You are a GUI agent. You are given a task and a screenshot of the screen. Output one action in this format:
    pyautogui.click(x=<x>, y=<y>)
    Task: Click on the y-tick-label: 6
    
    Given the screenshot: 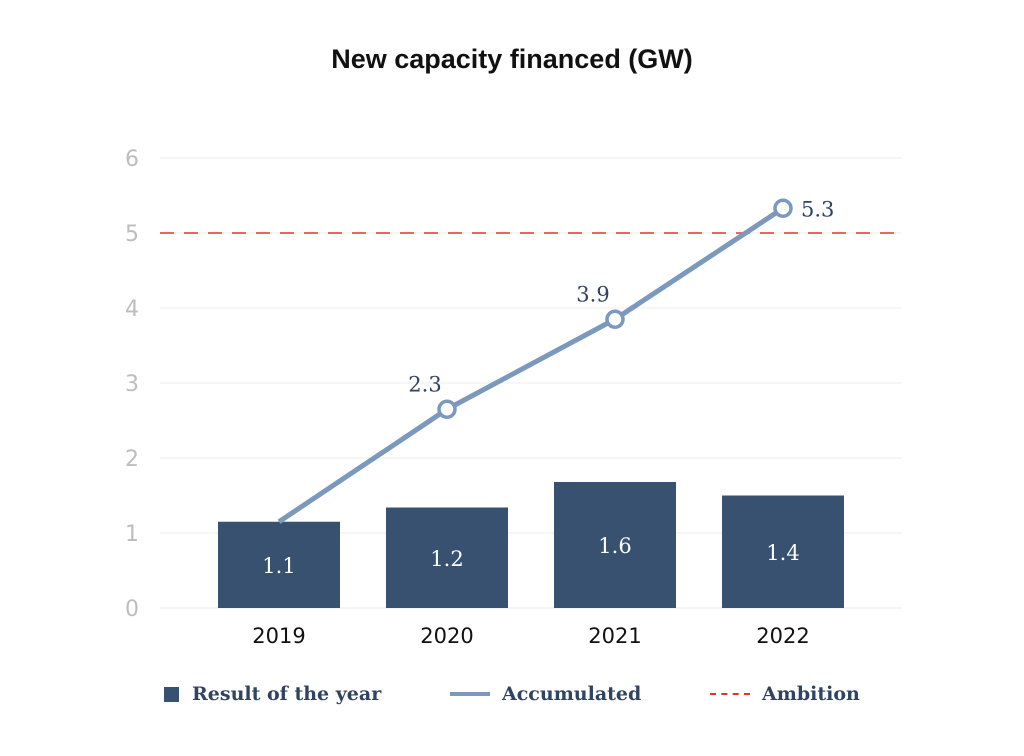 What is the action you would take?
    pyautogui.click(x=132, y=159)
    